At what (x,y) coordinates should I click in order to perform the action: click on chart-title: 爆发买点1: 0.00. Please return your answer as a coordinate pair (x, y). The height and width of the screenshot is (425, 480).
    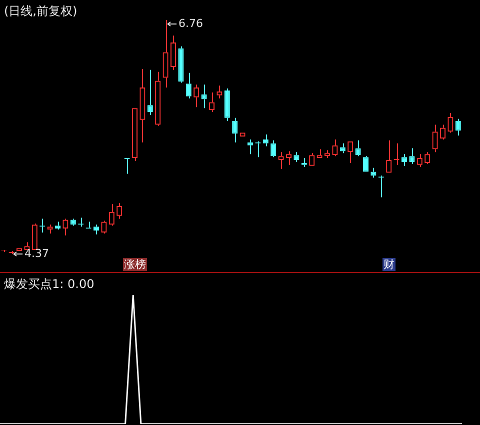
    Looking at the image, I should click on (49, 284).